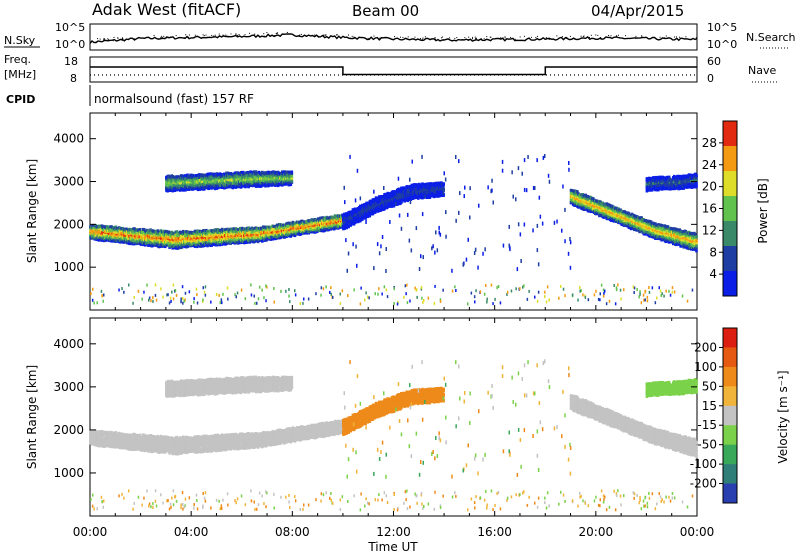 This screenshot has width=800, height=554. I want to click on nave-tick-low: 0, so click(710, 78).